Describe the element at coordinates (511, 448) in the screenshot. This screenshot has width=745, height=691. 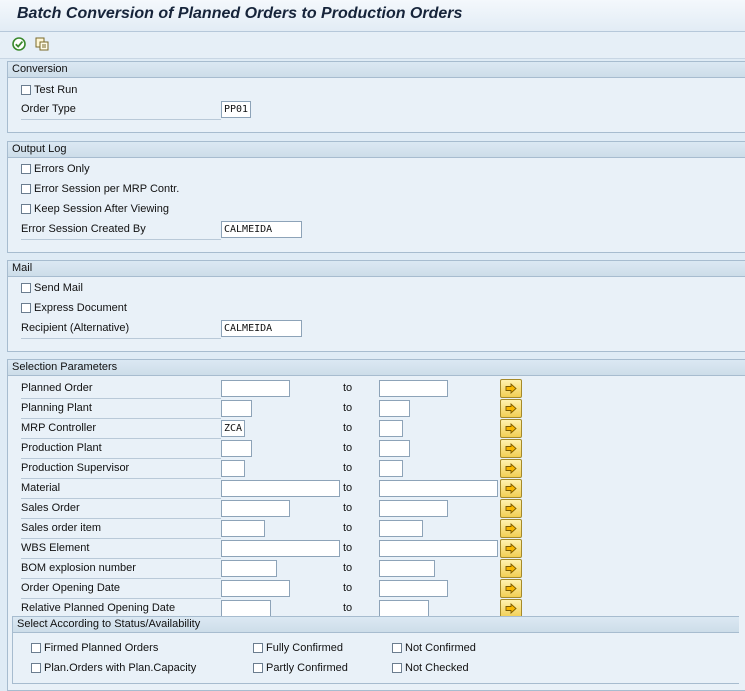
I see `production-plant-multiple-selection-button` at that location.